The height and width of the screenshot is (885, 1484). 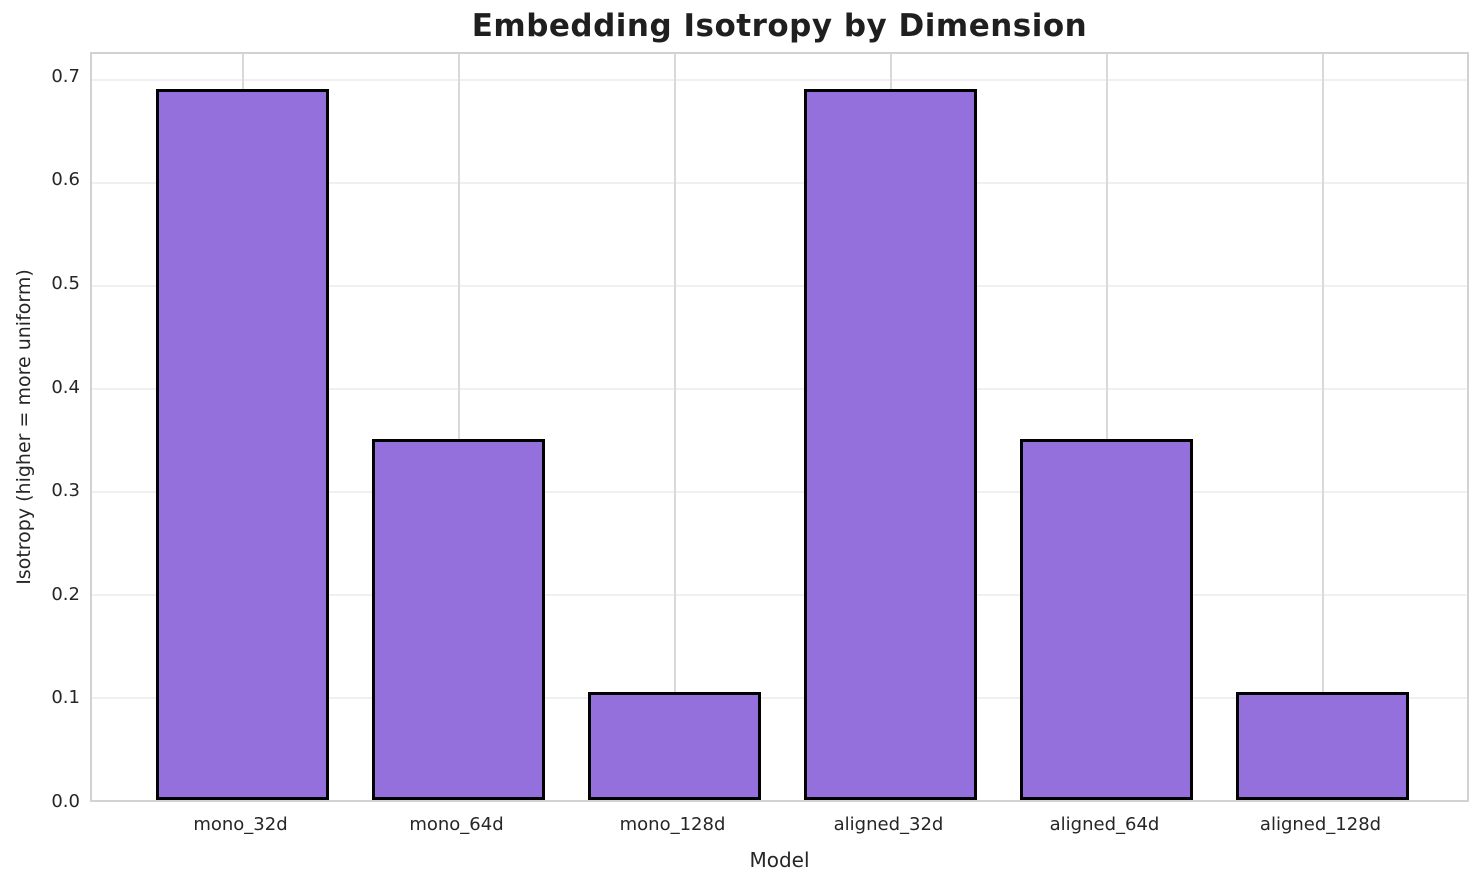 What do you see at coordinates (65, 801) in the screenshot?
I see `y-tick-label: 0.0` at bounding box center [65, 801].